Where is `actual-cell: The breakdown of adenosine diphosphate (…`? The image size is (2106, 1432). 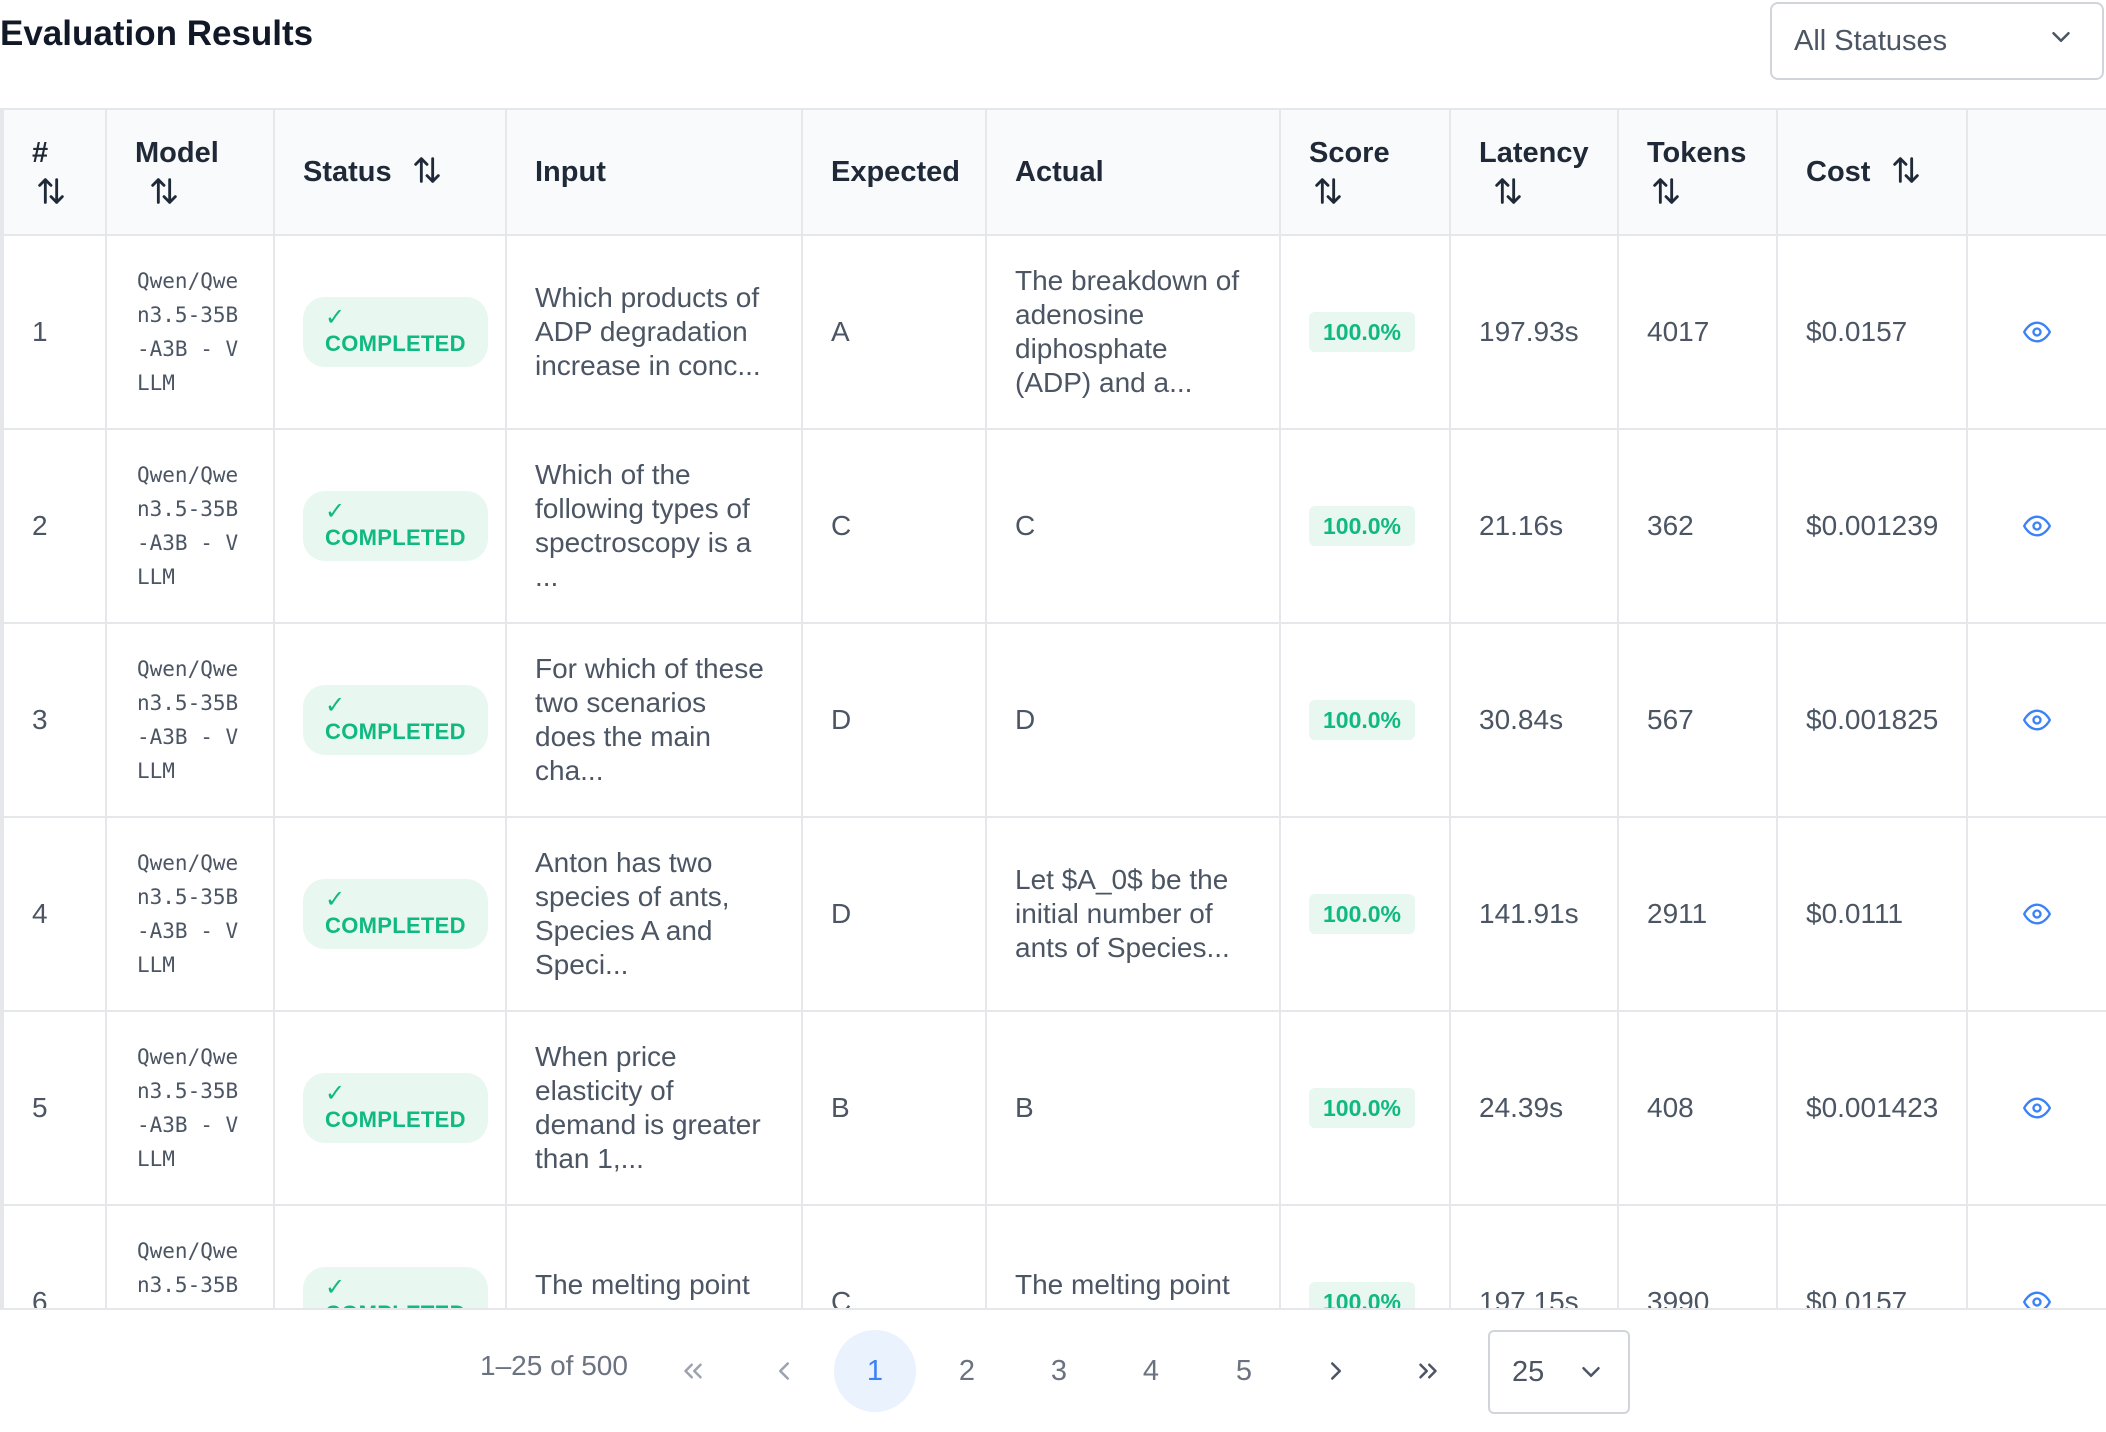 actual-cell: The breakdown of adenosine diphosphate (… is located at coordinates (1133, 332).